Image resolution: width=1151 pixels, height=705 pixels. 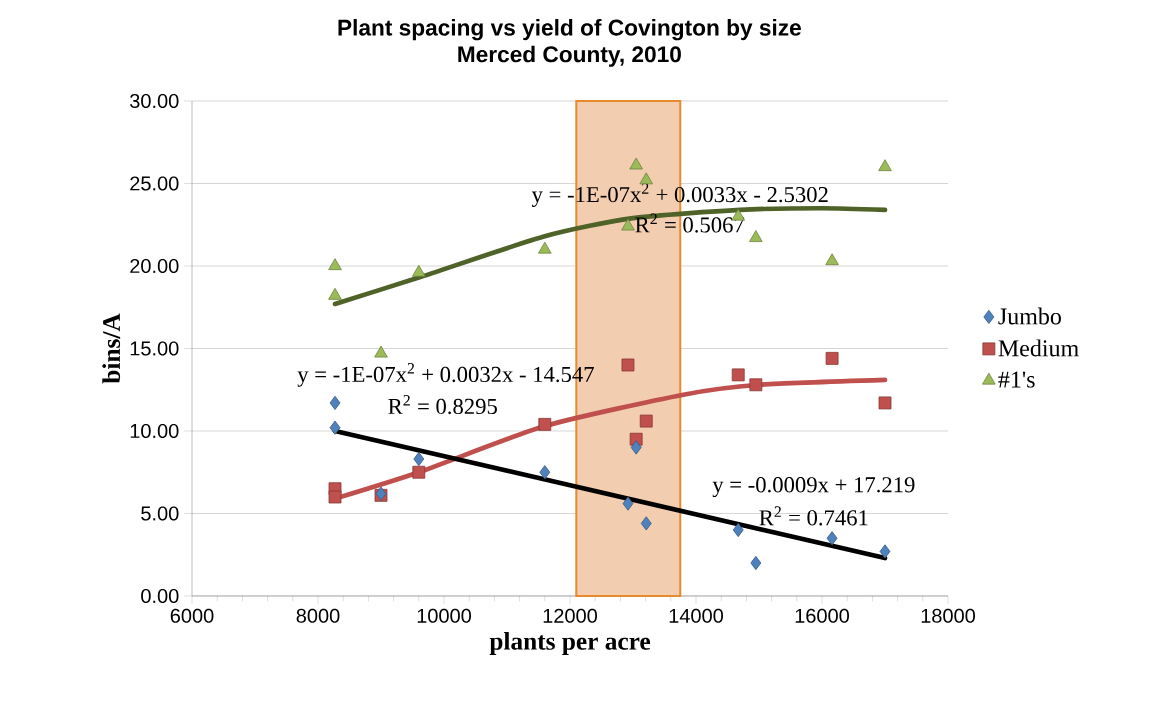 What do you see at coordinates (696, 615) in the screenshot?
I see `x-tick-label: 14000` at bounding box center [696, 615].